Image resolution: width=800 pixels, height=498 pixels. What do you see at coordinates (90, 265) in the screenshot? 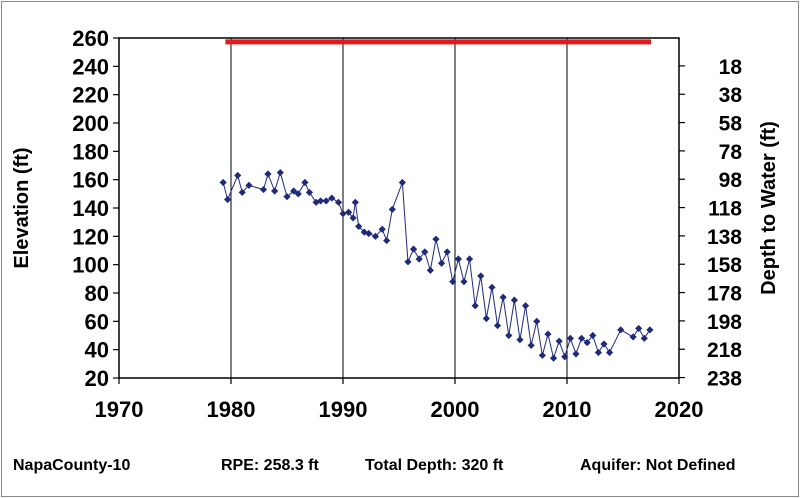
I see `y-tick-label: 100` at bounding box center [90, 265].